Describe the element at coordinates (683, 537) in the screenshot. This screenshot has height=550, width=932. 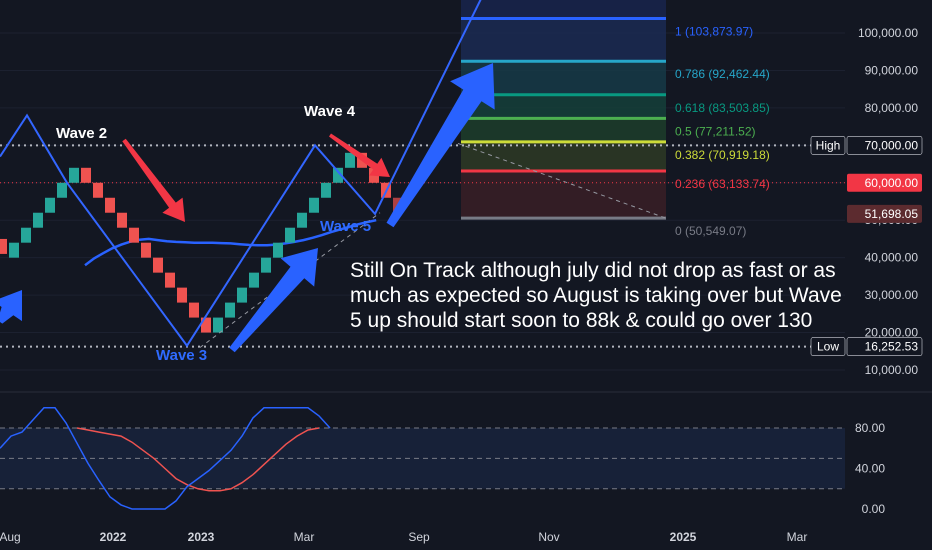
I see `time-label-6: 2025` at that location.